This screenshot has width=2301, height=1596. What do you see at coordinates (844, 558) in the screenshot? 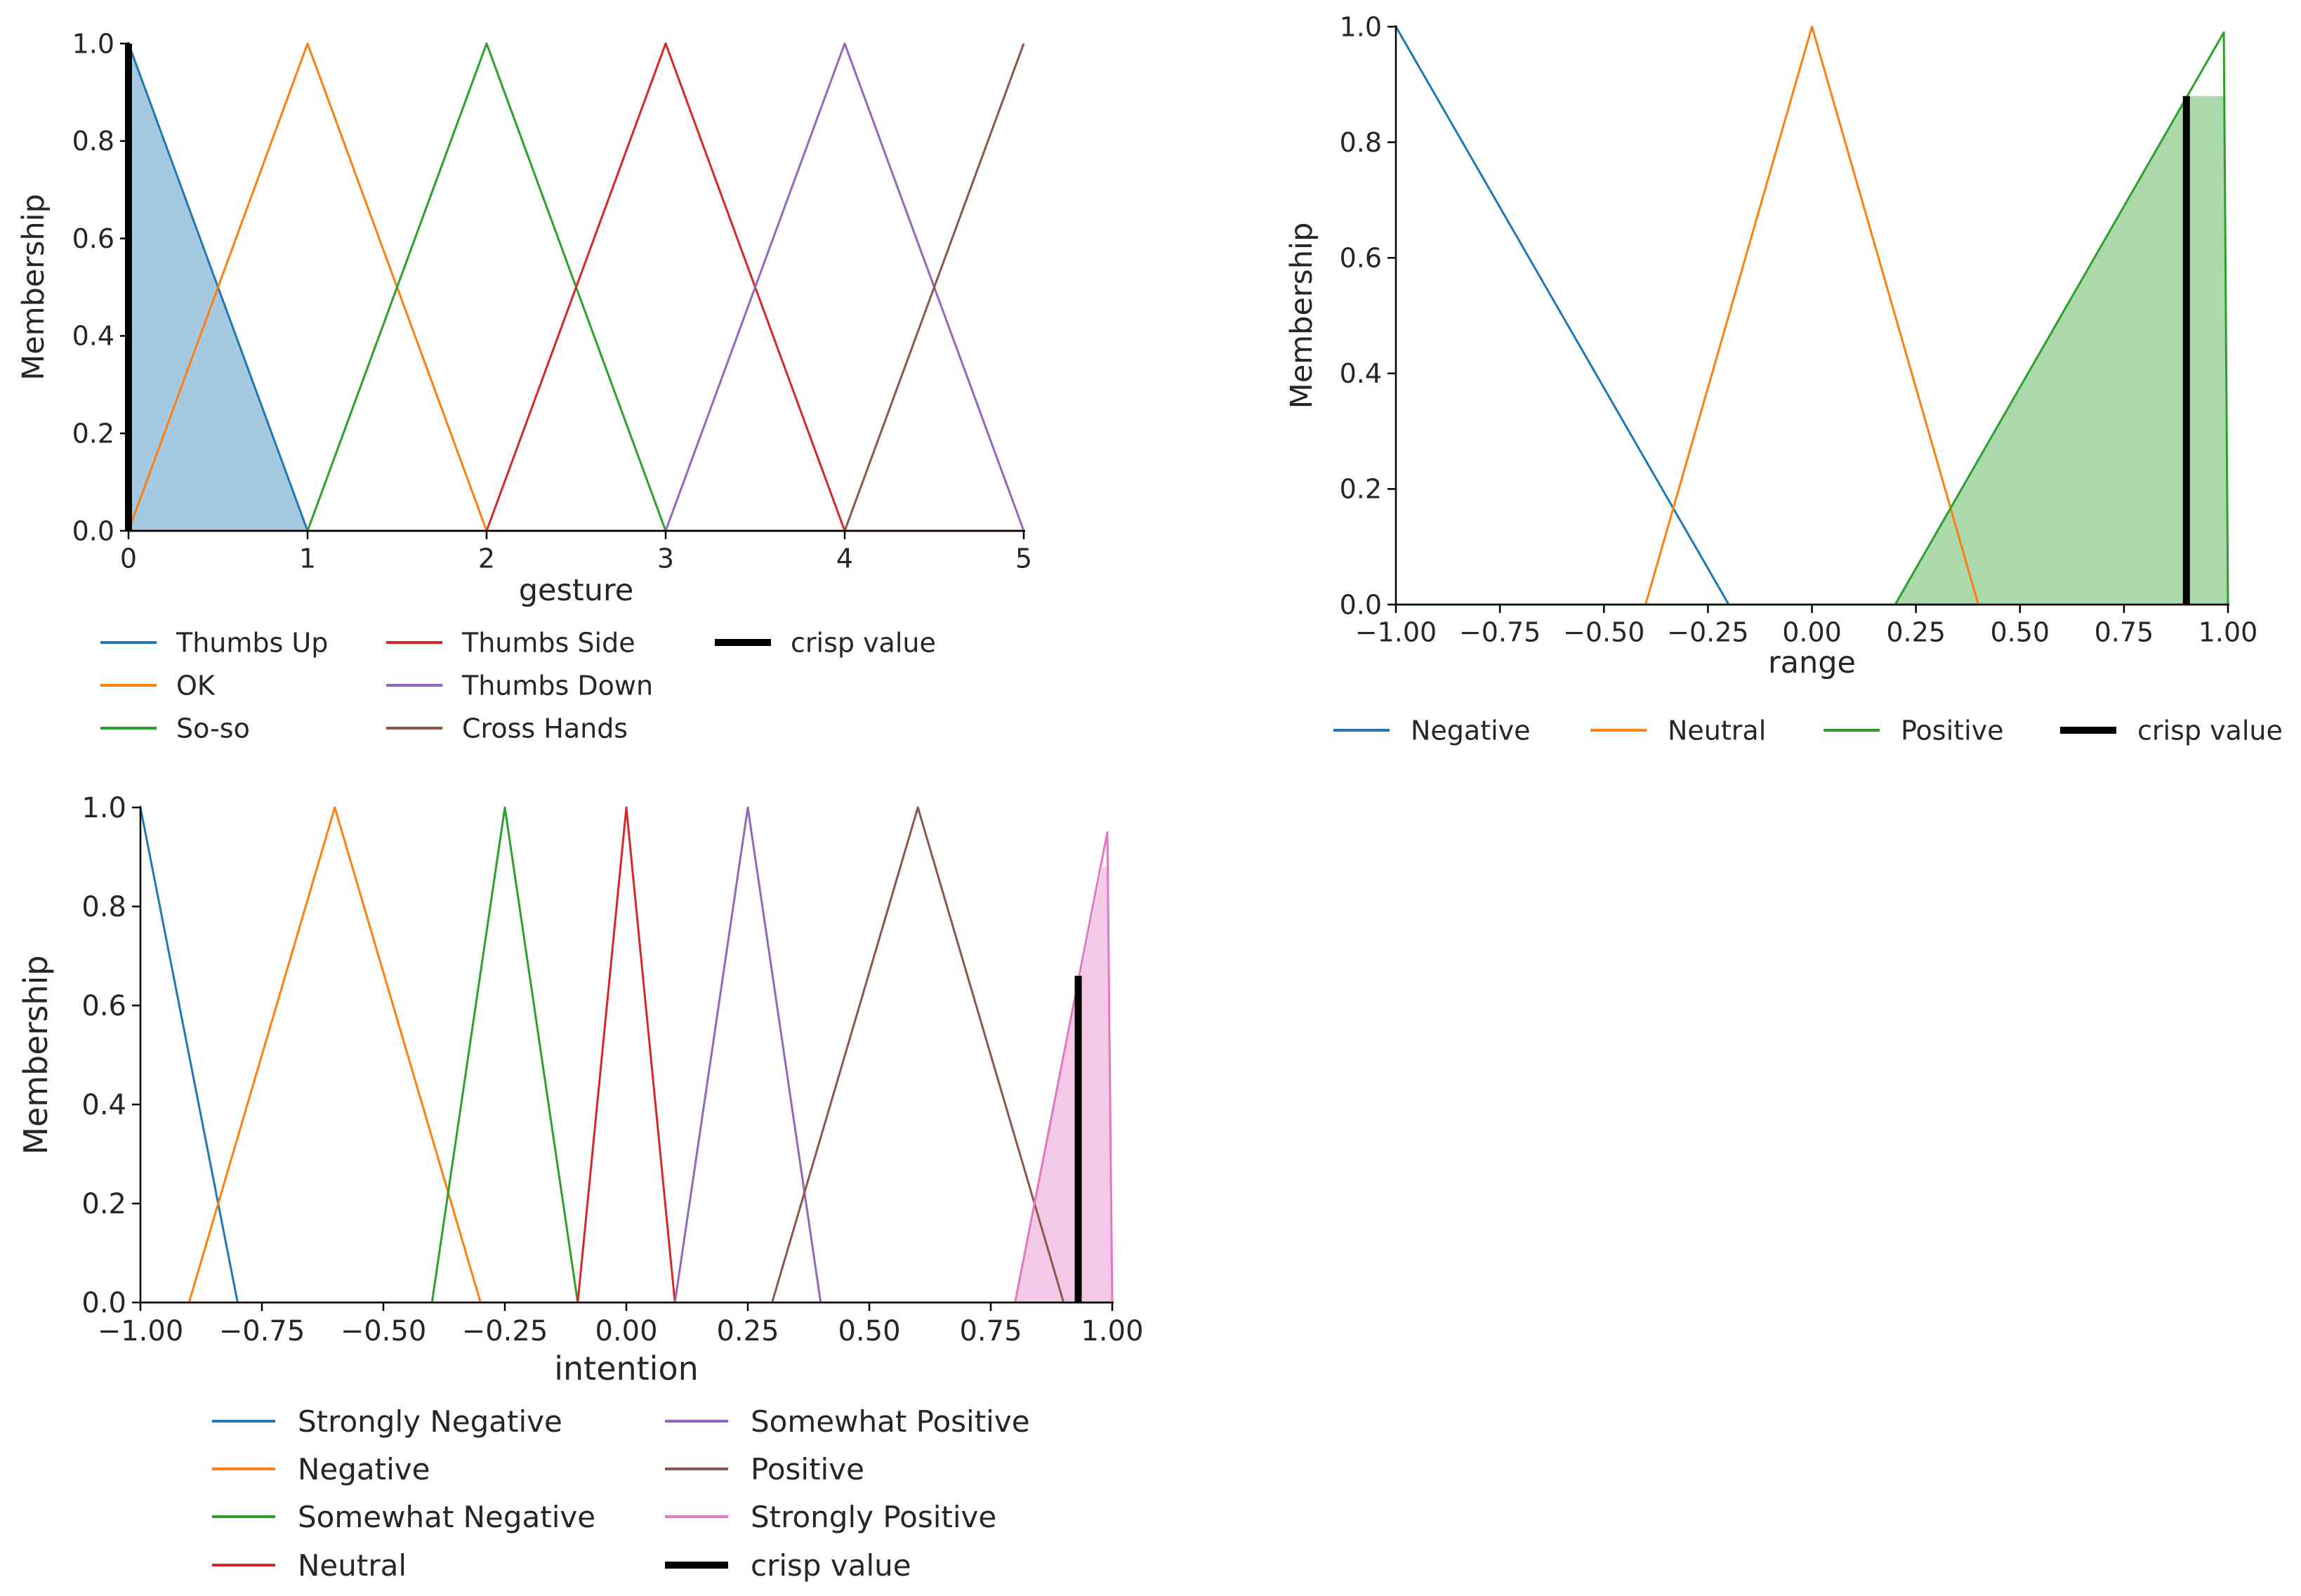
I see `gesture-x-tick-label: 4` at bounding box center [844, 558].